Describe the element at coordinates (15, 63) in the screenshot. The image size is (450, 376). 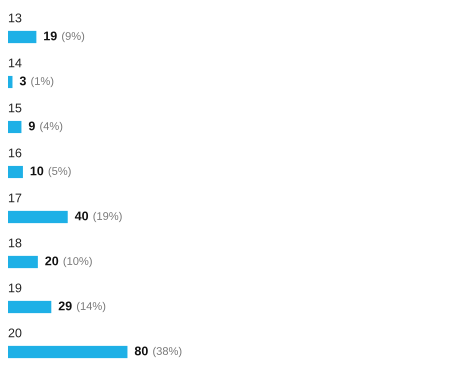
I see `y-tick-label: 14` at that location.